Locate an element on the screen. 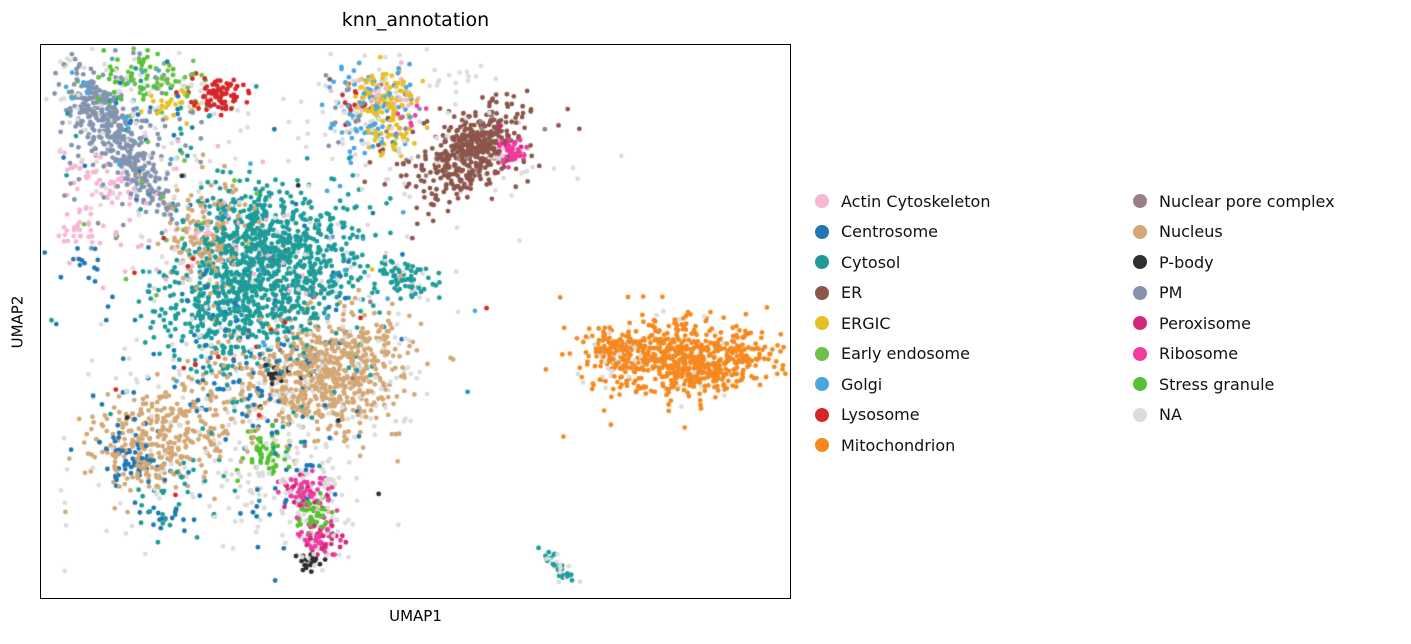  legend-label: Golgi is located at coordinates (862, 384).